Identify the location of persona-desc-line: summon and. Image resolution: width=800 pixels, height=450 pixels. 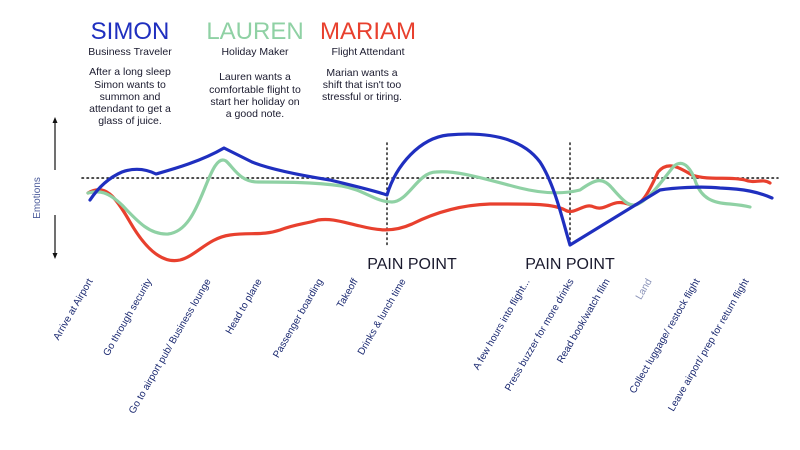
(130, 97).